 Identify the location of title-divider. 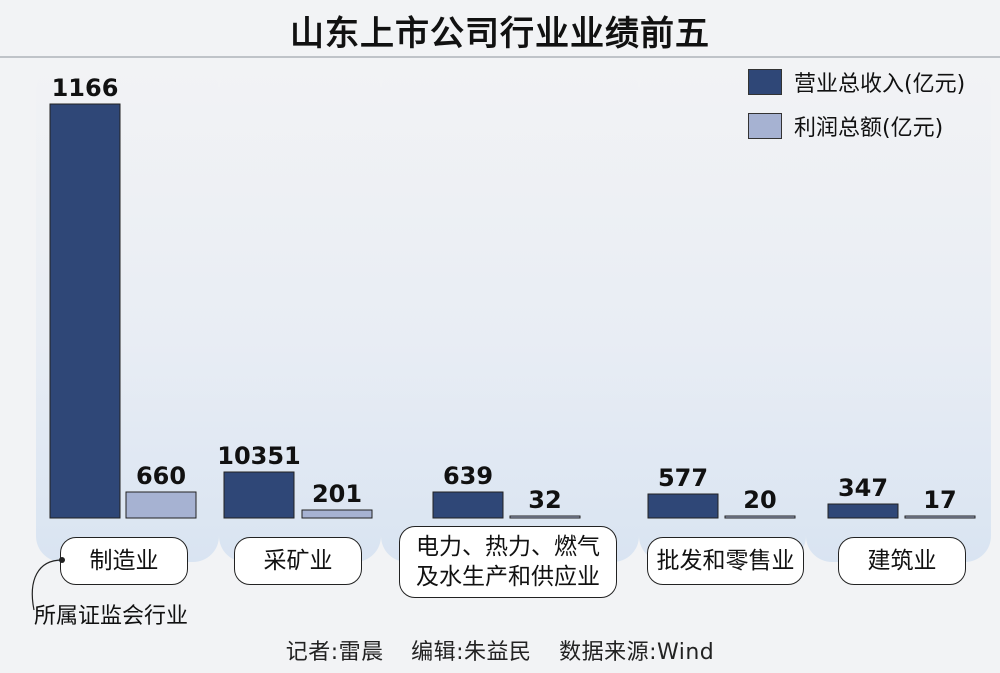
(500, 57).